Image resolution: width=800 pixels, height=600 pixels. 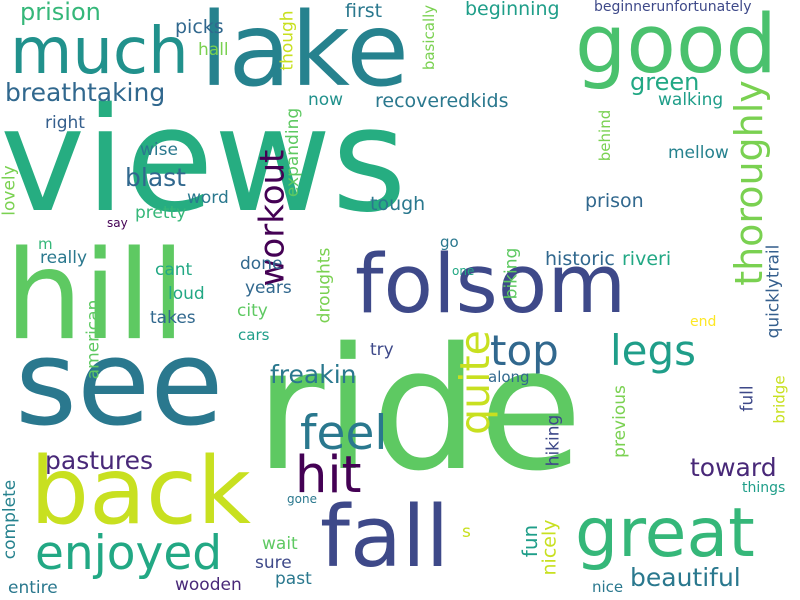 I want to click on word-37: picks, so click(x=199, y=27).